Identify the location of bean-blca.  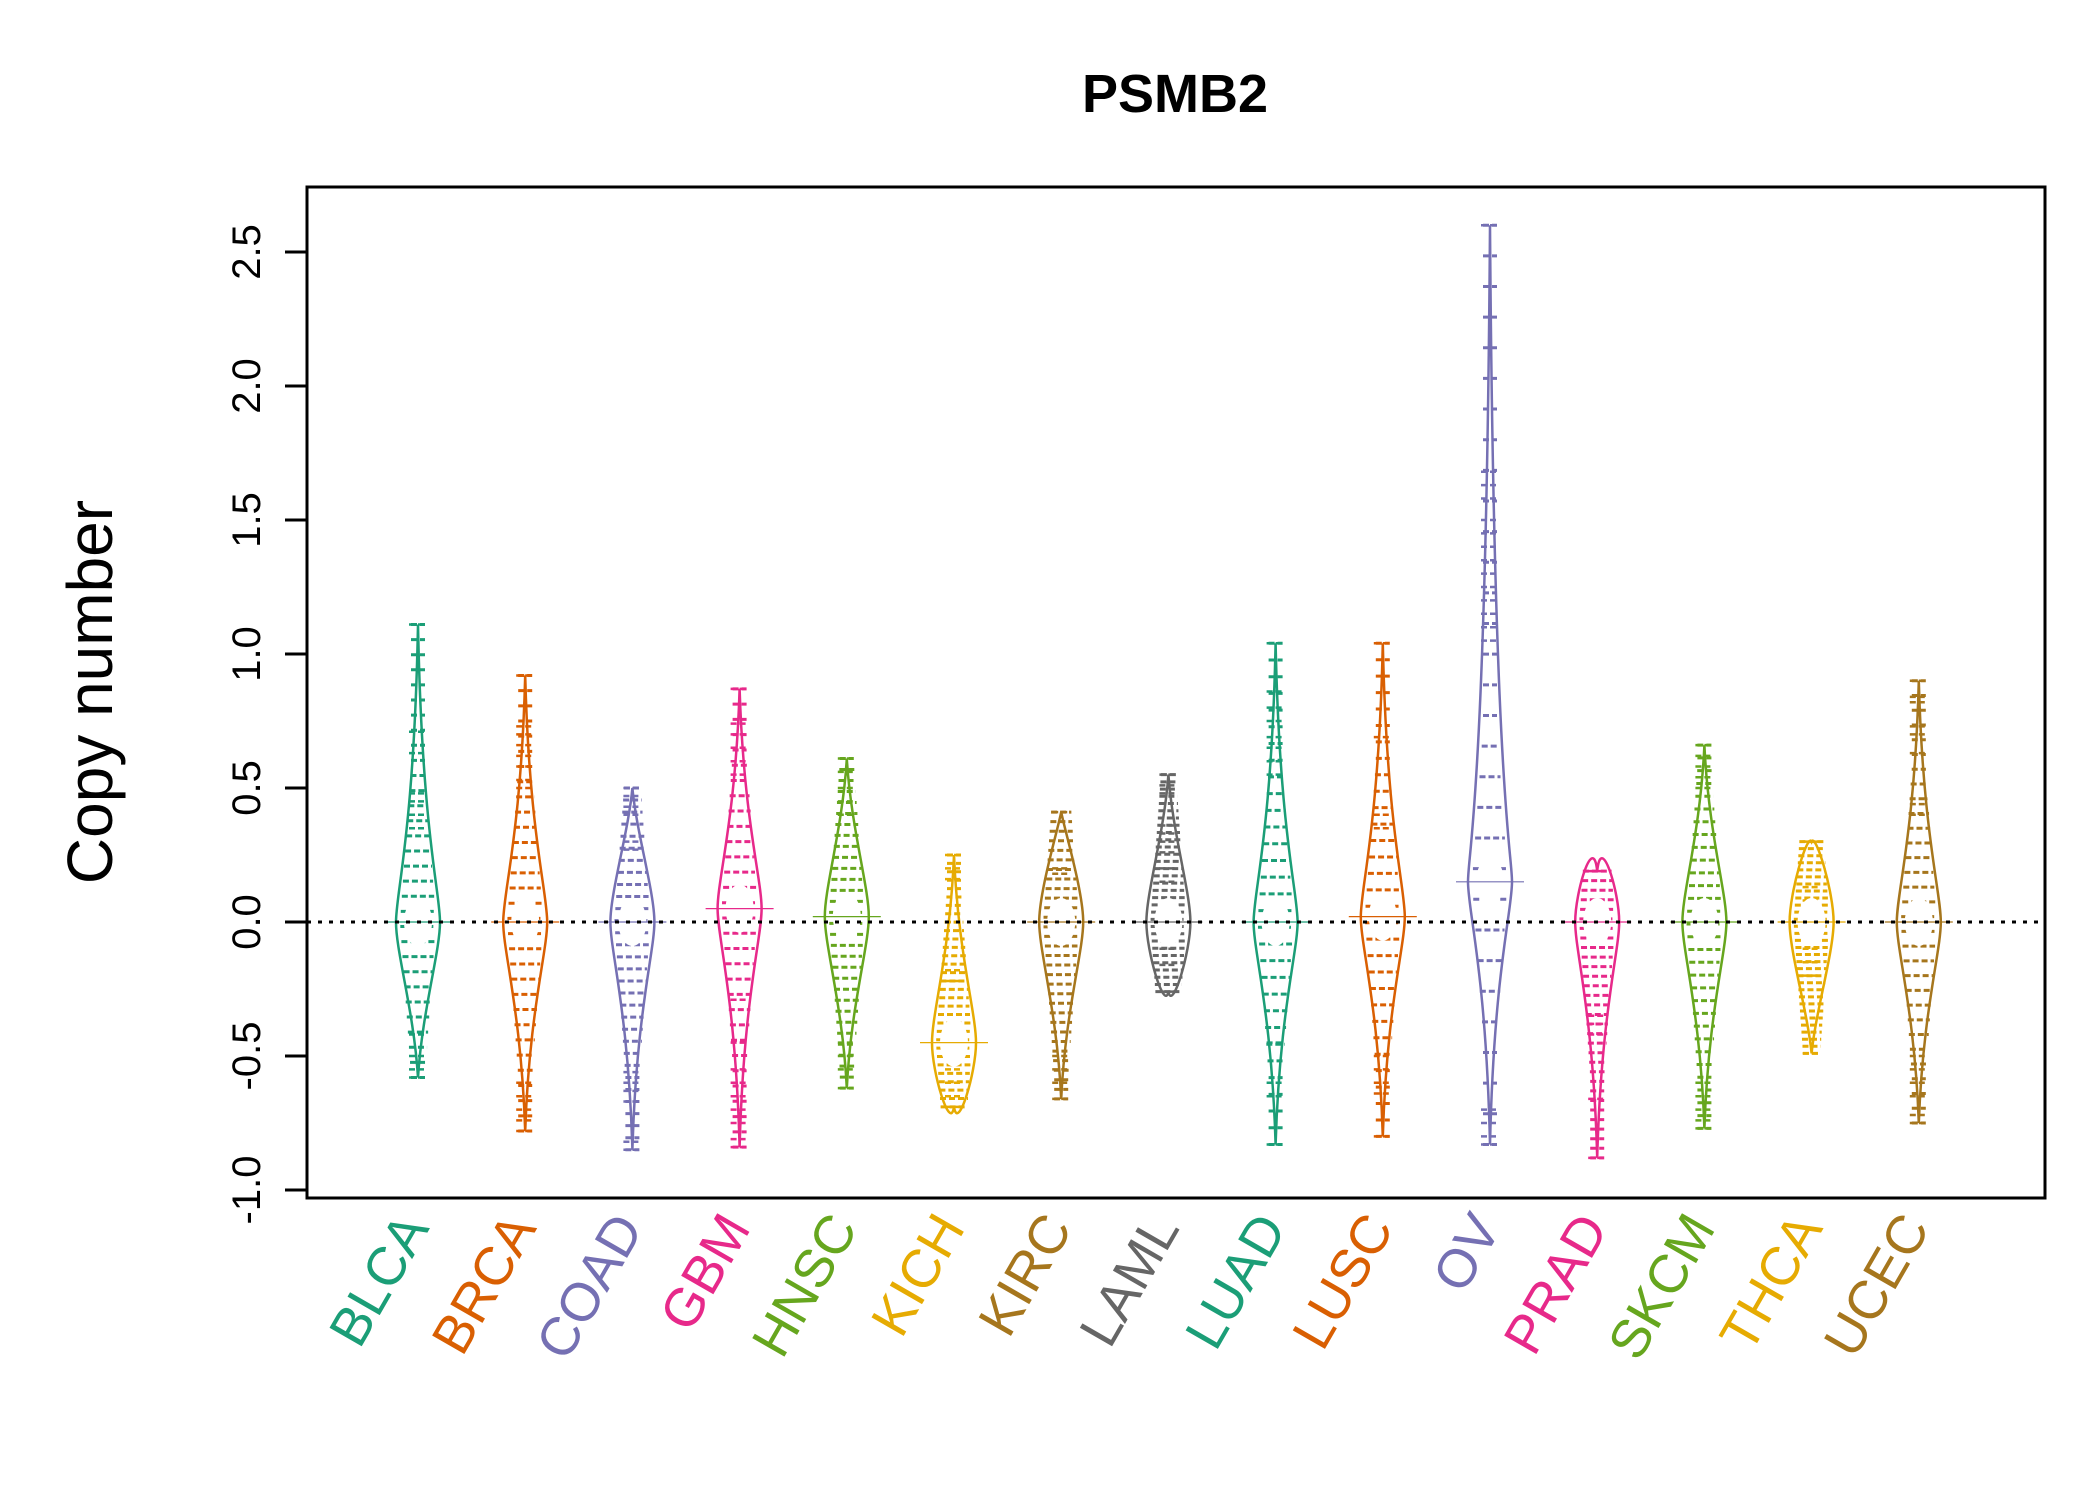
(418, 851).